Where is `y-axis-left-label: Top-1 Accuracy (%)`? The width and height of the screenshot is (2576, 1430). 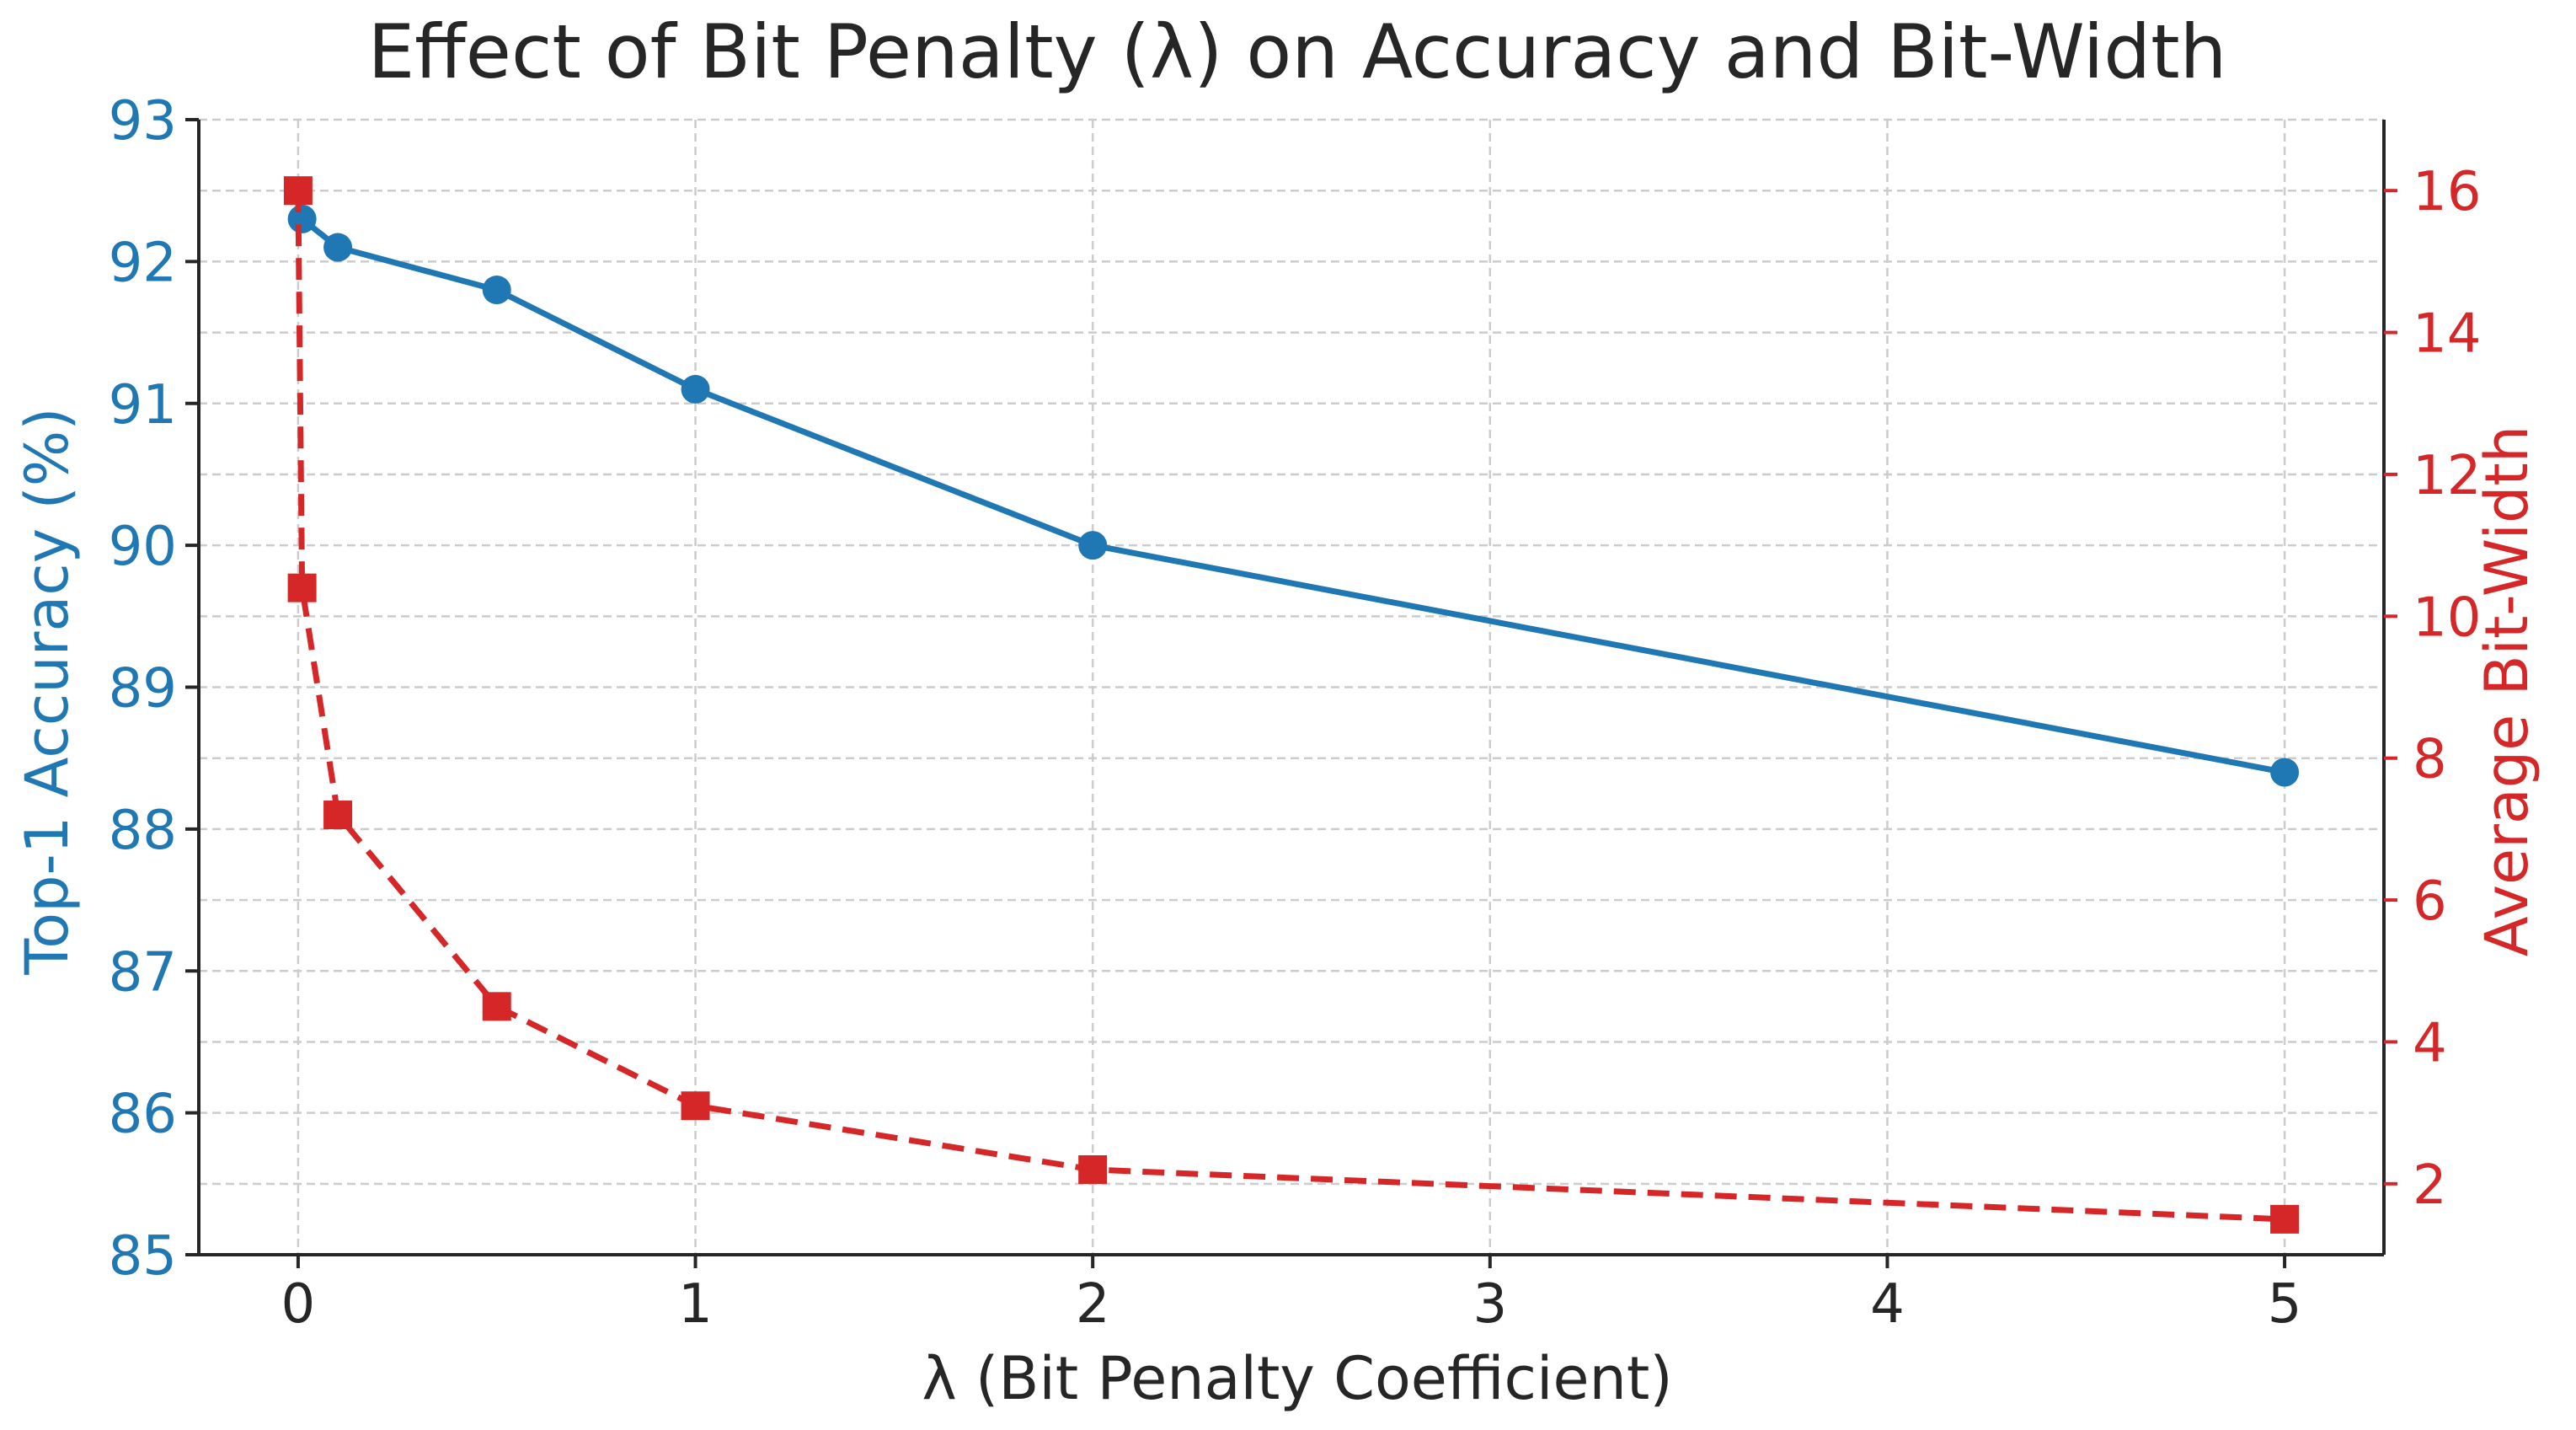
y-axis-left-label: Top-1 Accuracy (%) is located at coordinates (47, 691).